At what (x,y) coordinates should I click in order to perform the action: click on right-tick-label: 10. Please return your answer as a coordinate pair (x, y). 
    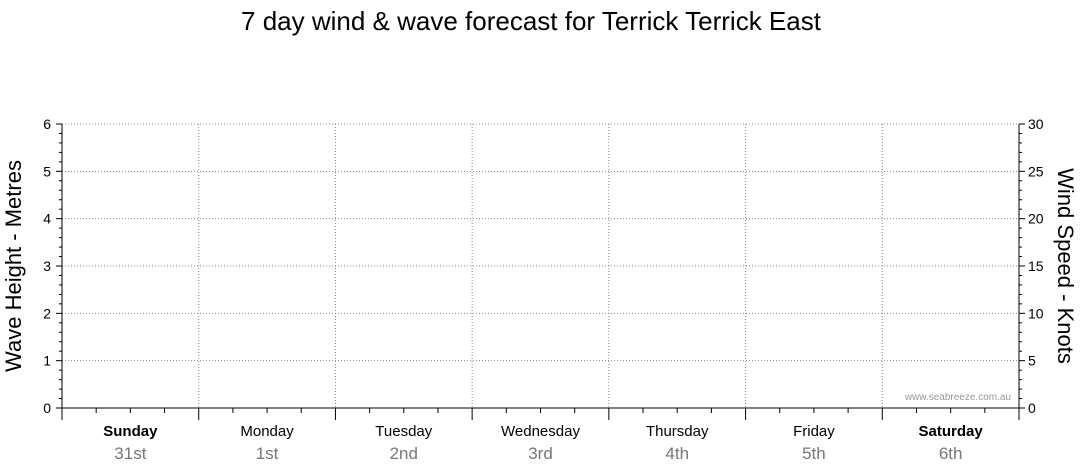
    Looking at the image, I should click on (1036, 313).